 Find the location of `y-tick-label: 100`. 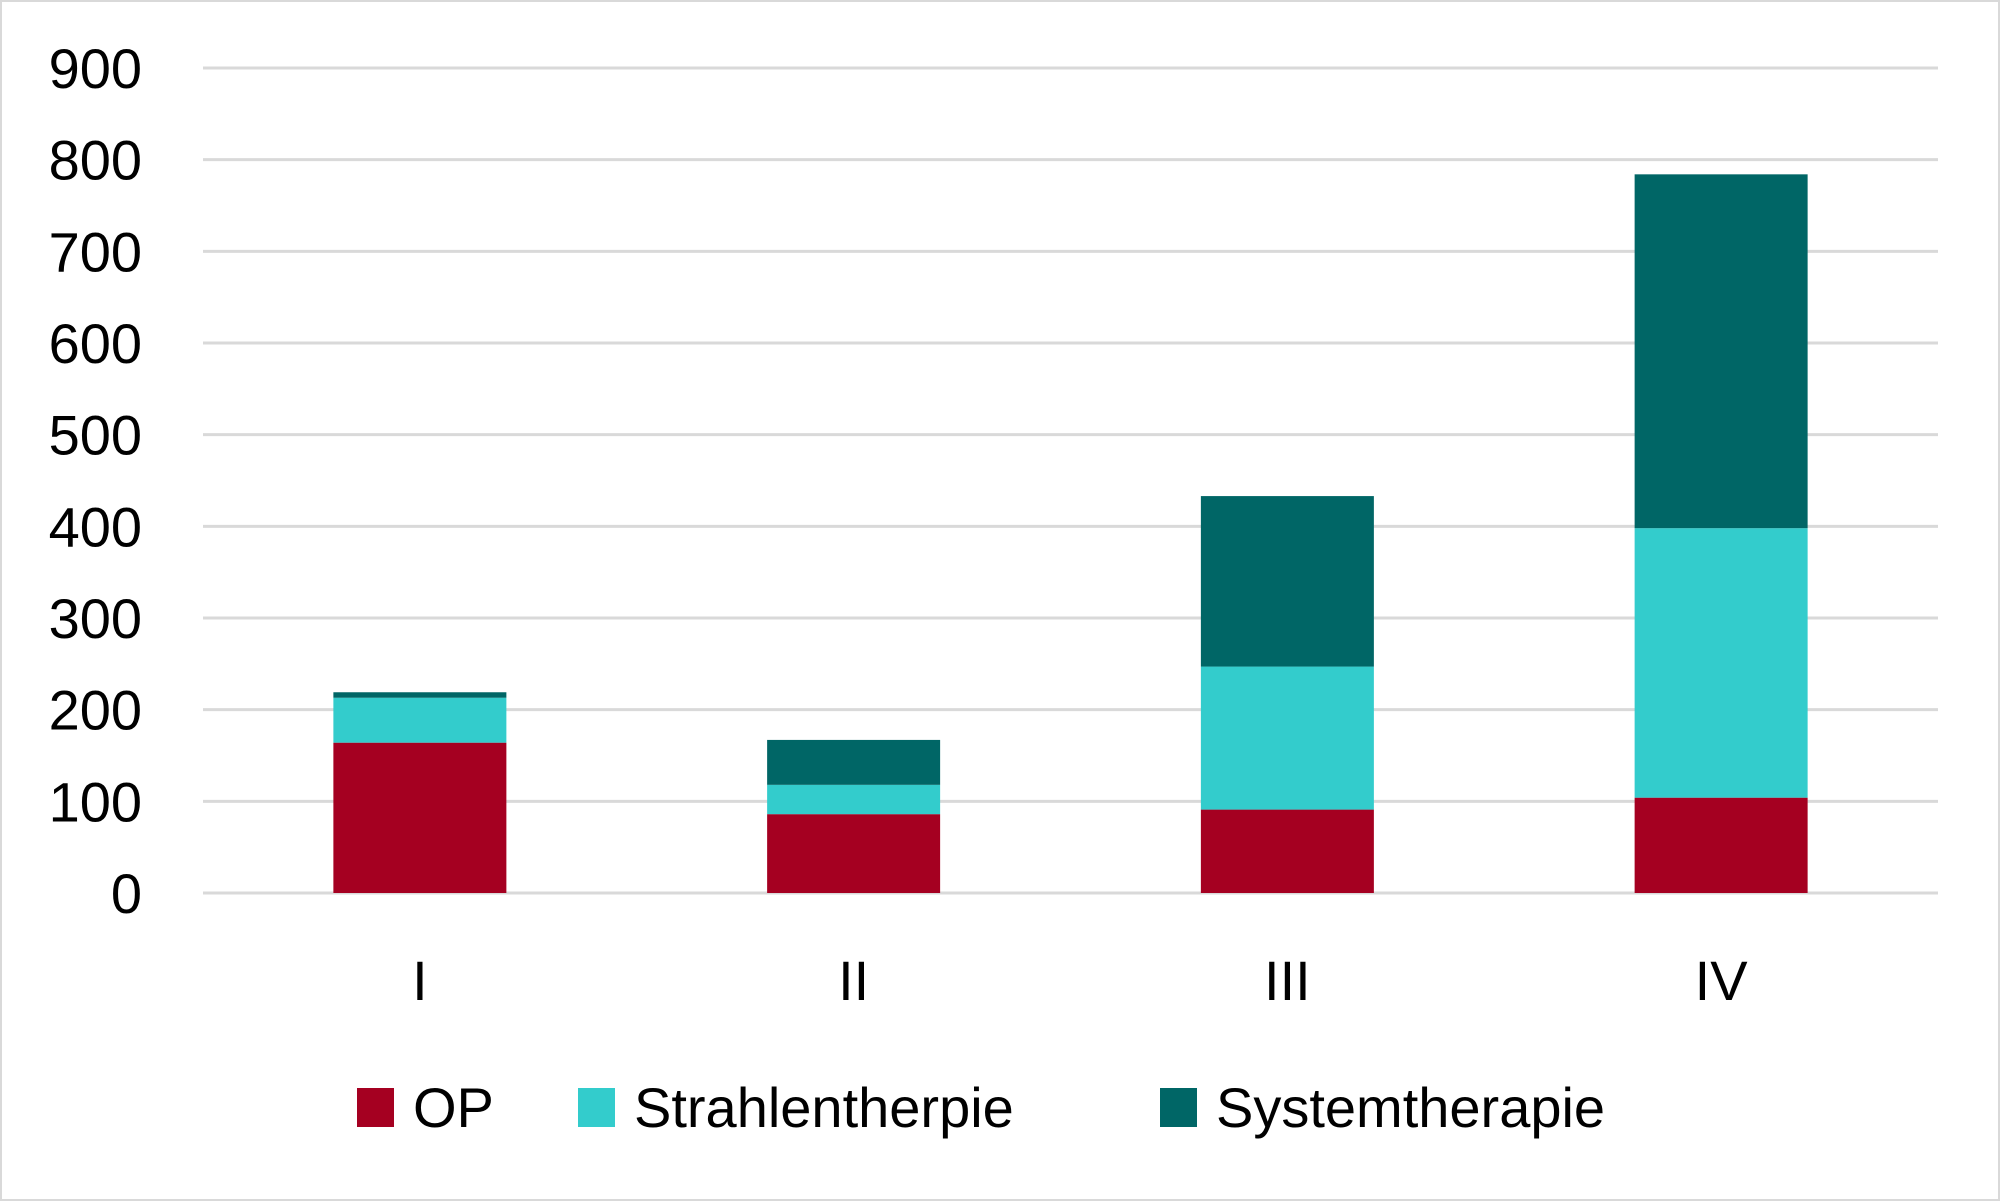

y-tick-label: 100 is located at coordinates (95, 801).